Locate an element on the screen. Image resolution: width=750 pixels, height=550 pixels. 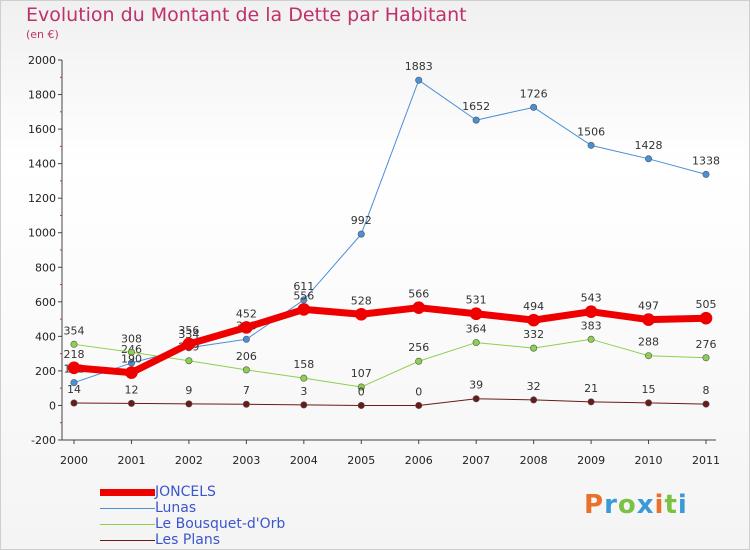
y-tick-label: 1000 is located at coordinates (42, 233).